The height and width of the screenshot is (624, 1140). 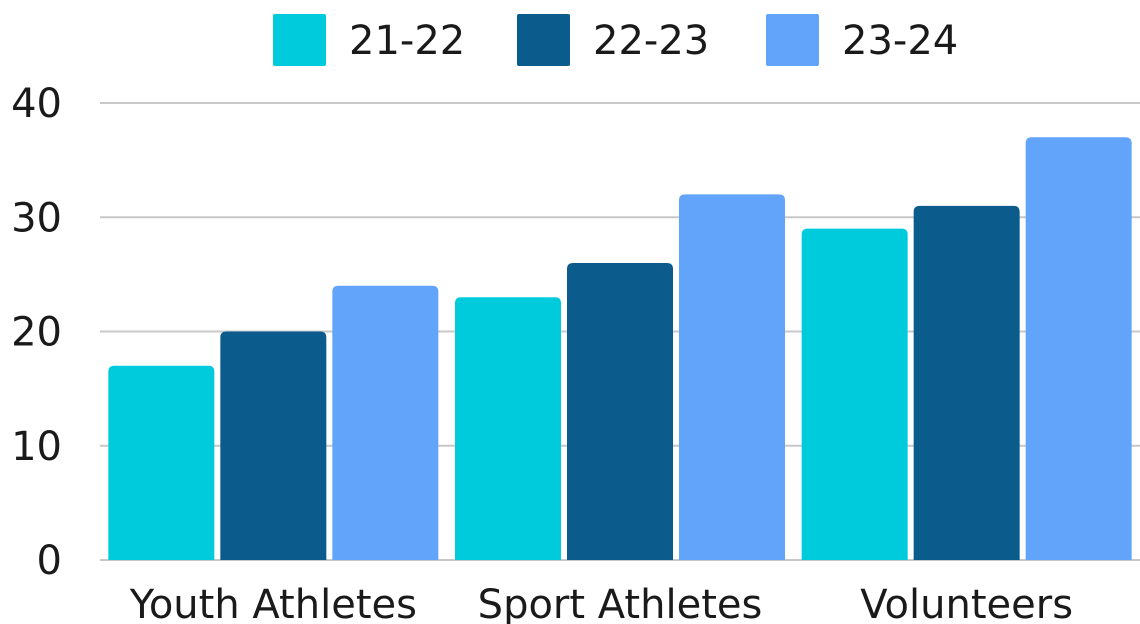 What do you see at coordinates (36, 104) in the screenshot?
I see `y-tick-label: 40` at bounding box center [36, 104].